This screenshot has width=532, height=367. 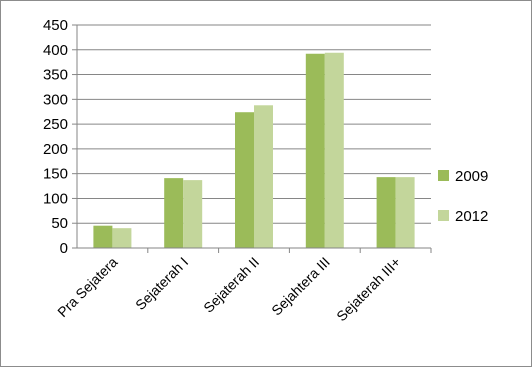 What do you see at coordinates (231, 285) in the screenshot?
I see `x-tick-label: Sejaterah II` at bounding box center [231, 285].